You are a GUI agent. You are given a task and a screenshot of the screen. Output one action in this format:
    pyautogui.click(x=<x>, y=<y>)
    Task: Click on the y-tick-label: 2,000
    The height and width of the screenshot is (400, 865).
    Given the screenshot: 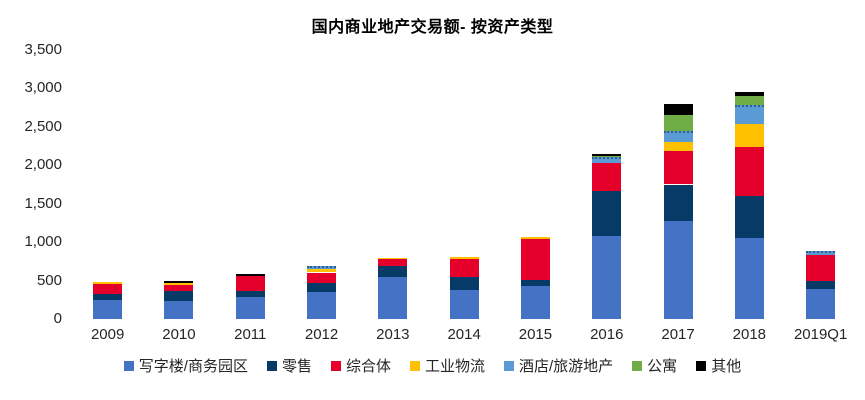 What is the action you would take?
    pyautogui.click(x=43, y=165)
    